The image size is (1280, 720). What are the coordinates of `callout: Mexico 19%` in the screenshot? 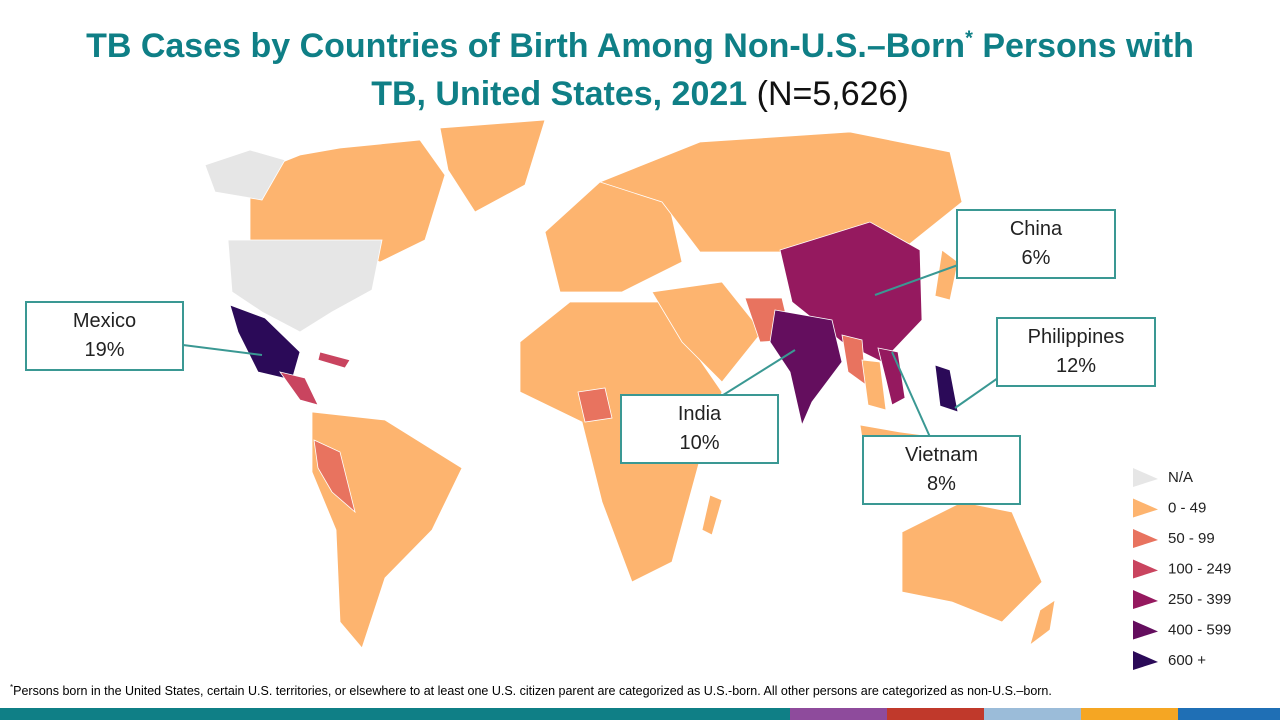 It's located at (104, 336).